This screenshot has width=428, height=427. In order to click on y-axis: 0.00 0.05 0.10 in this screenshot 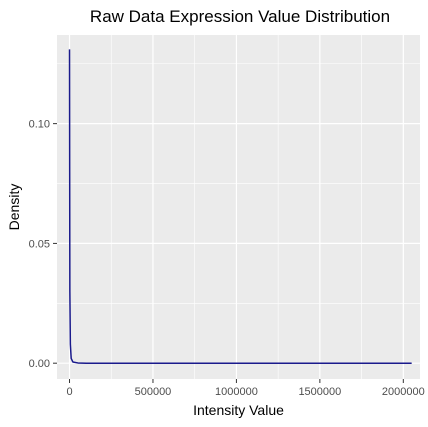, I will do `click(43, 244)`.